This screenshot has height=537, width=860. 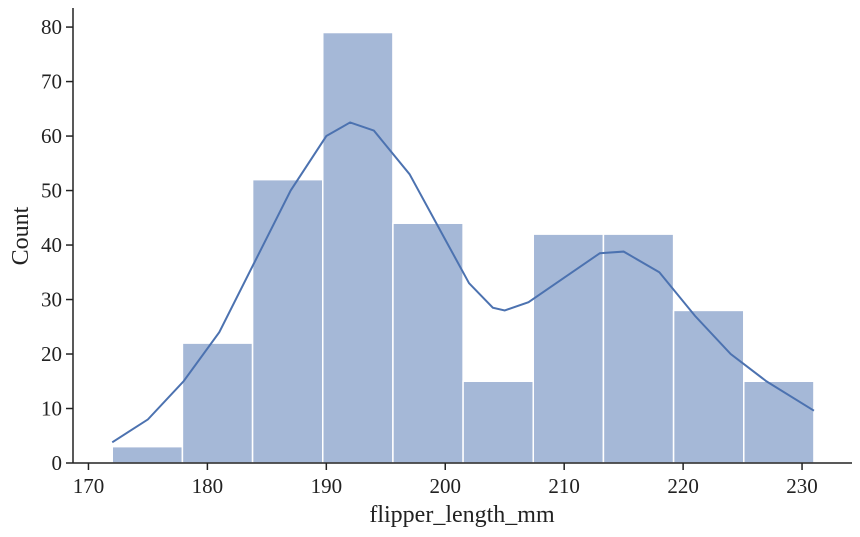 I want to click on y-axis-label: Count, so click(x=21, y=235).